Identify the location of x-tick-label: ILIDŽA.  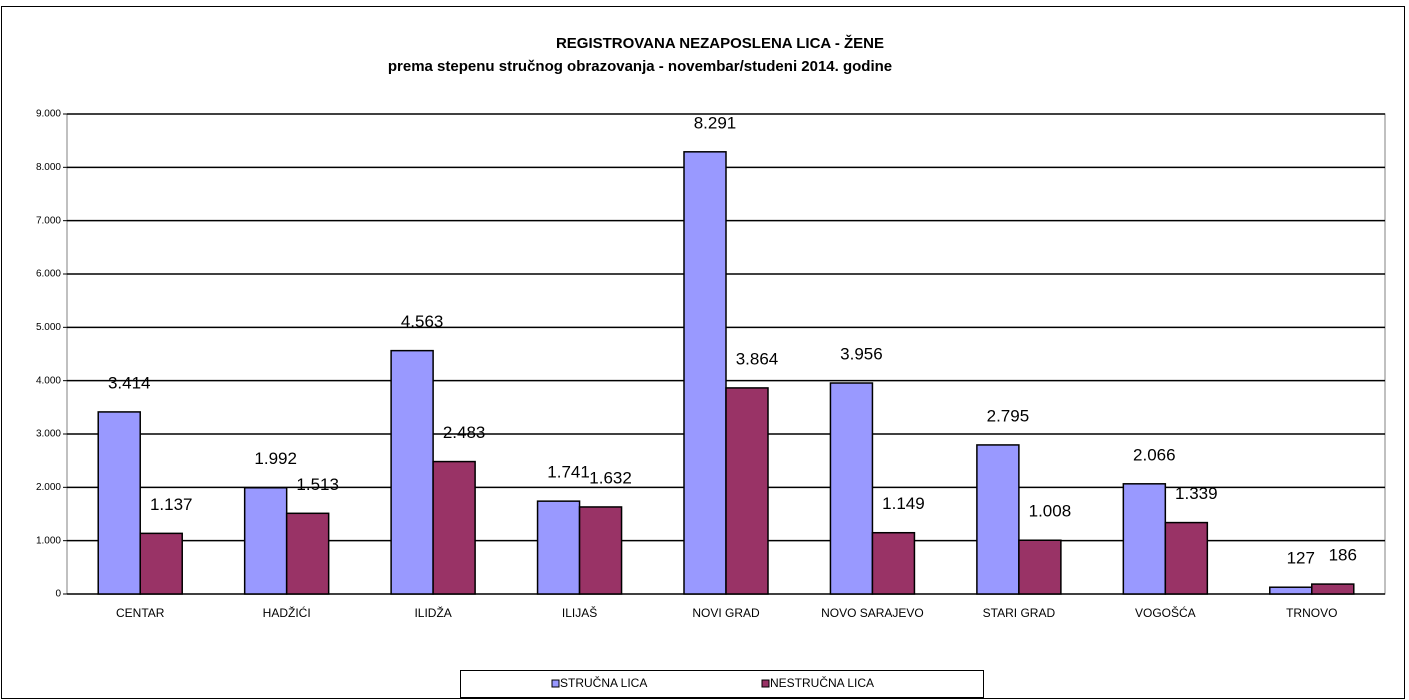
(432, 612).